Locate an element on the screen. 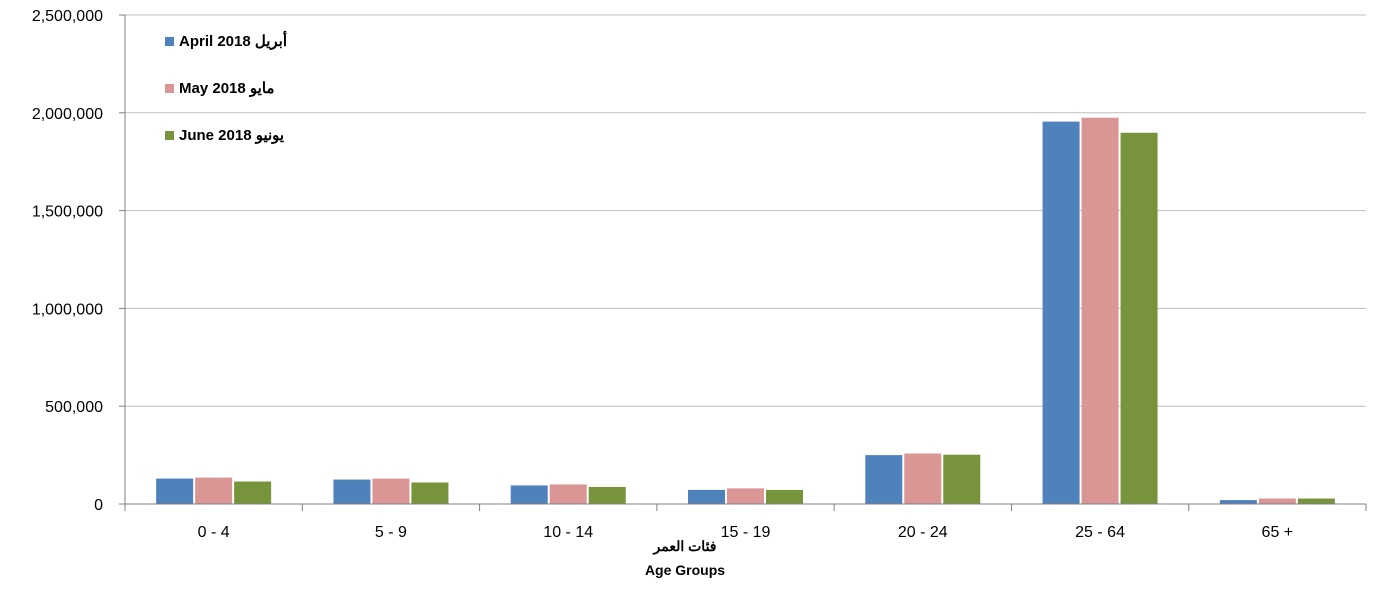  legend-label: April 2018 أبريل is located at coordinates (233, 40).